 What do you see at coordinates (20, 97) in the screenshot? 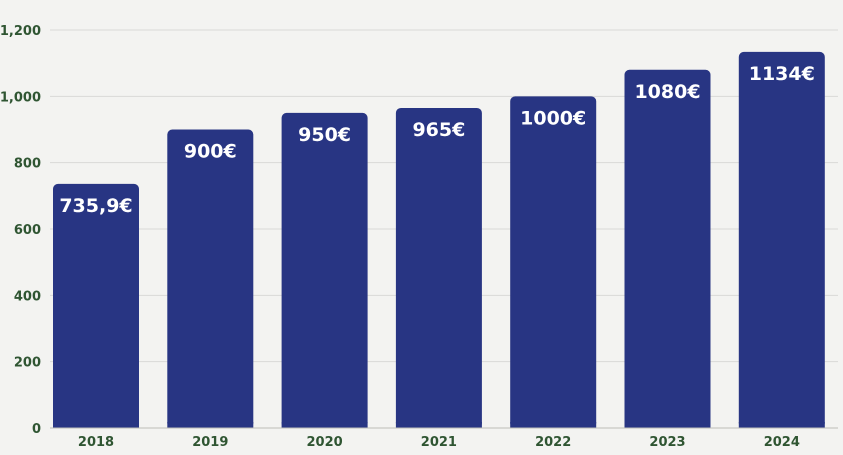
I see `y-tick-label: 1,000` at bounding box center [20, 97].